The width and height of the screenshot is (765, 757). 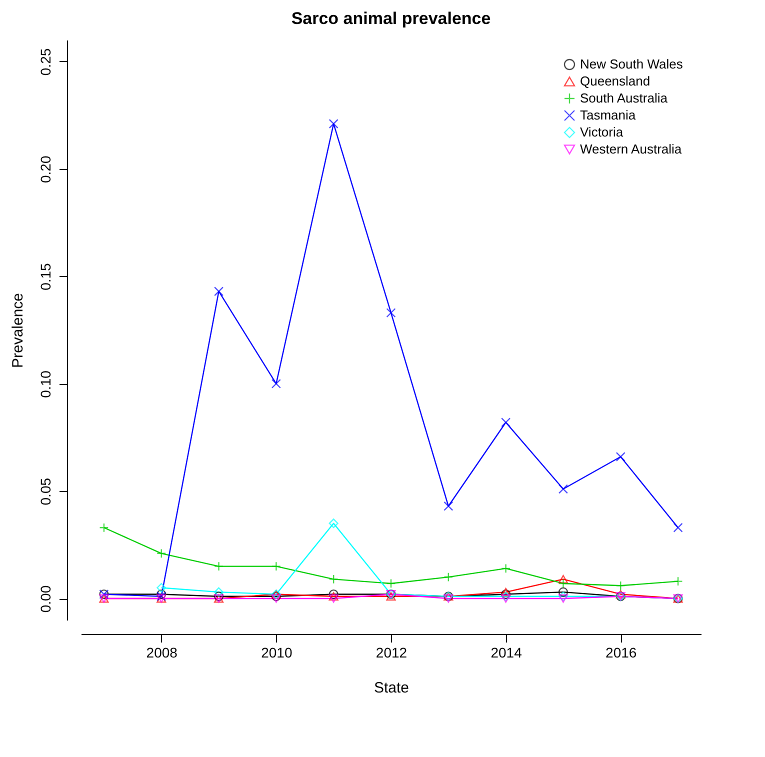 I want to click on x-tick-label: 2012, so click(x=392, y=652).